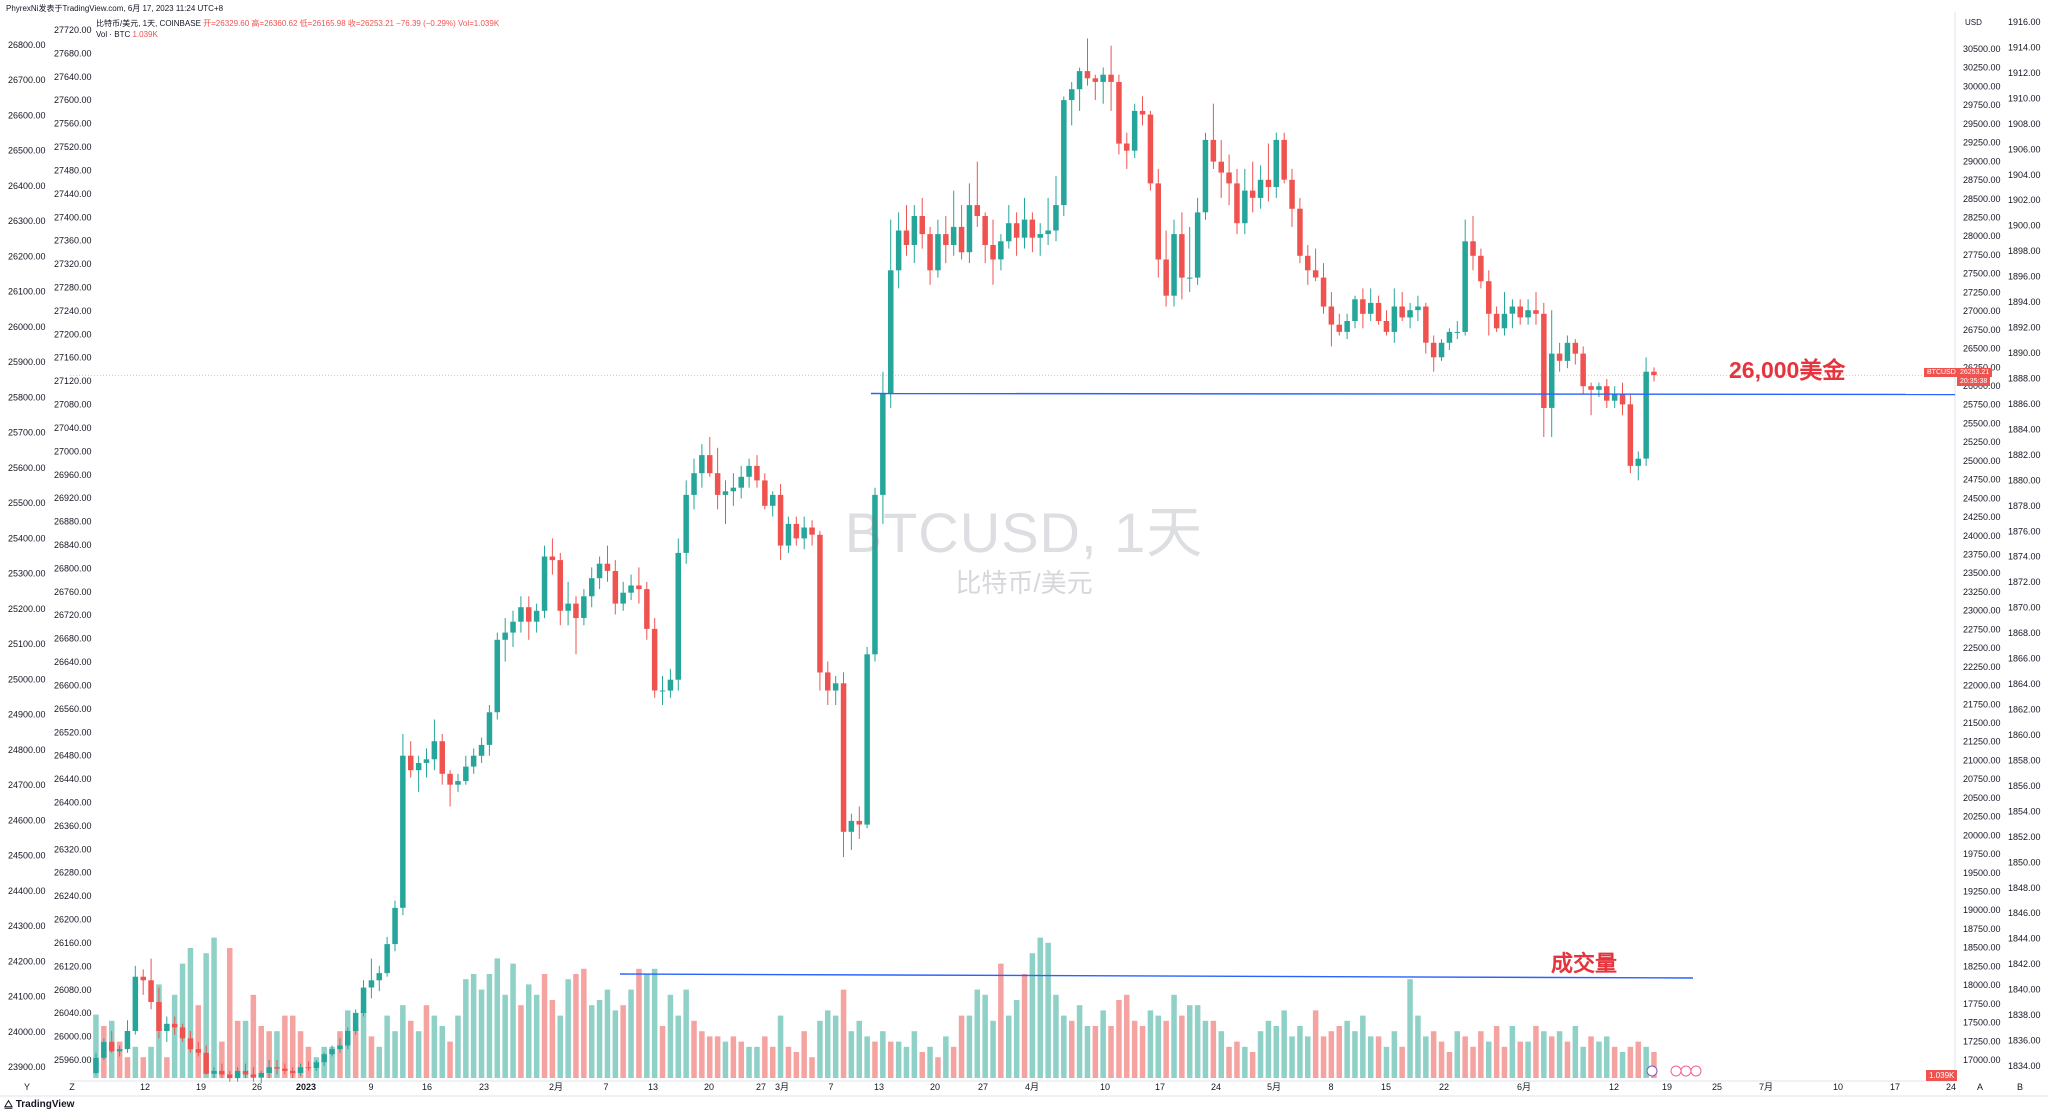 The width and height of the screenshot is (2048, 1117). Describe the element at coordinates (2024, 786) in the screenshot. I see `right-tick-label: 1856.00` at that location.